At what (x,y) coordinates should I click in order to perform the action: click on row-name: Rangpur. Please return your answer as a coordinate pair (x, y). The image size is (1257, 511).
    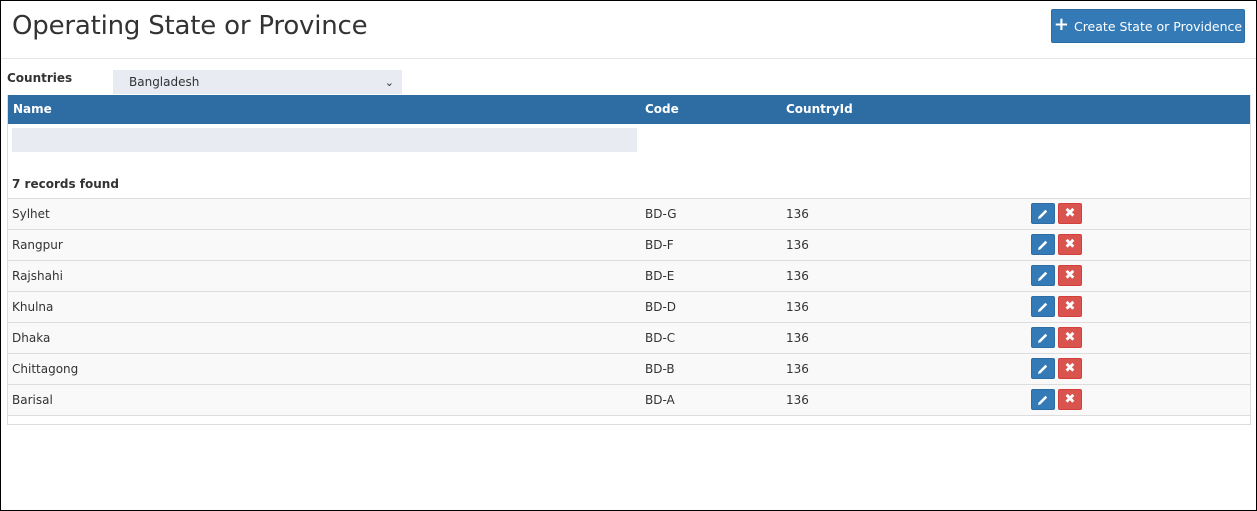
    Looking at the image, I should click on (37, 245).